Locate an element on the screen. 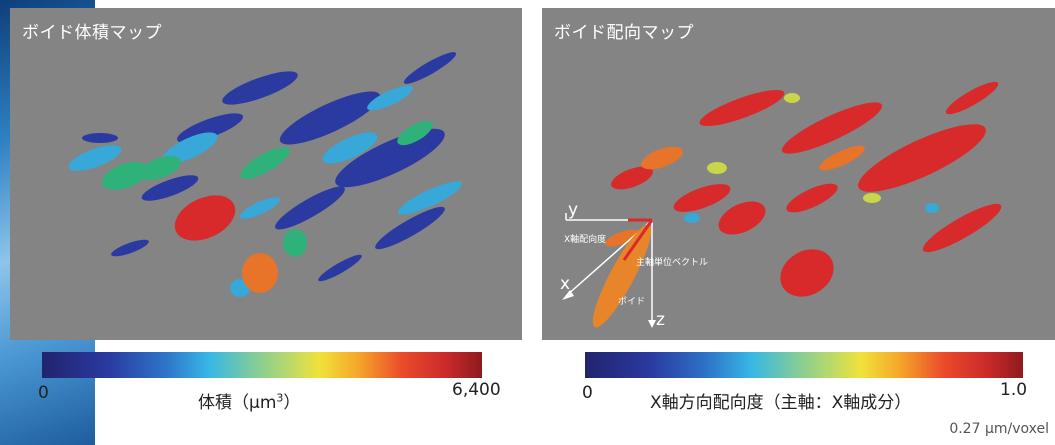 The height and width of the screenshot is (445, 1055). orientation-axis-diagram is located at coordinates (609, 270).